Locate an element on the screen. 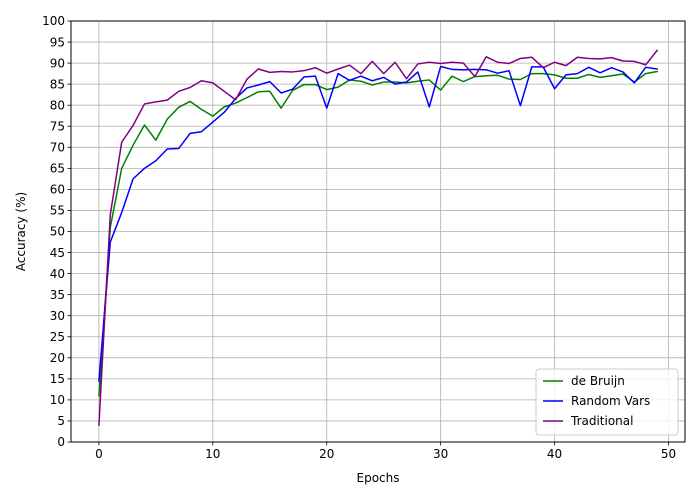  y-tick-label: 35 is located at coordinates (57, 295).